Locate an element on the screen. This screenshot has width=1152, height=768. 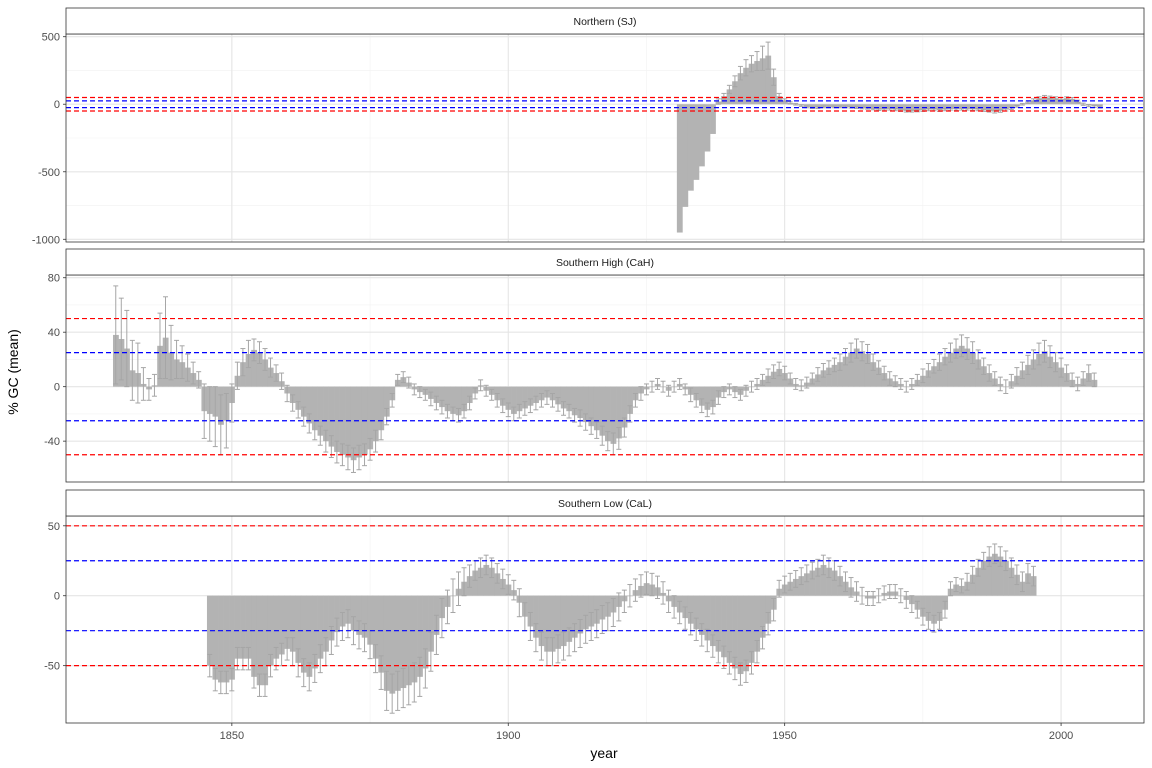
x-tick-label: 2000 is located at coordinates (1061, 736).